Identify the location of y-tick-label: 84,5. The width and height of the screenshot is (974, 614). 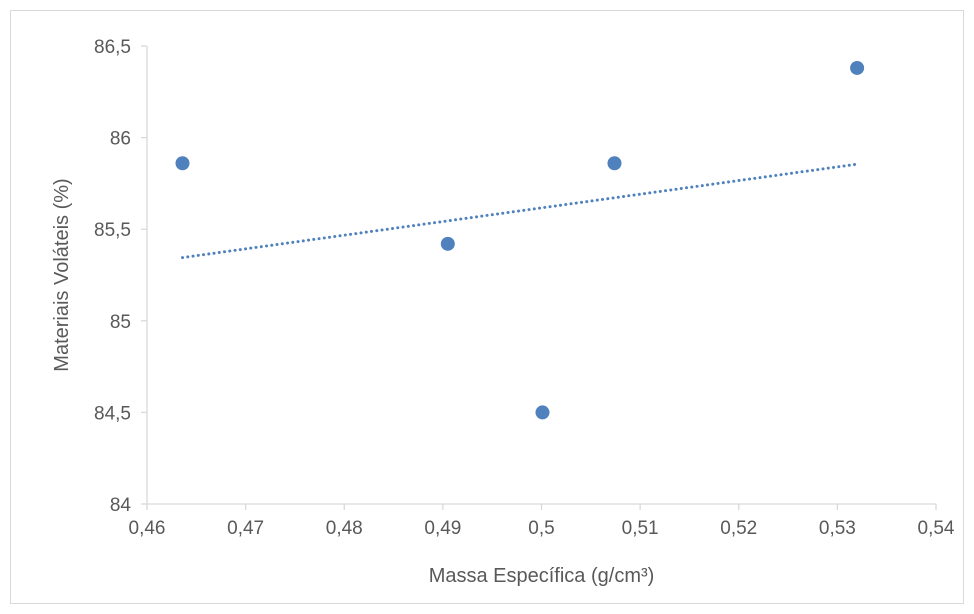
(112, 413).